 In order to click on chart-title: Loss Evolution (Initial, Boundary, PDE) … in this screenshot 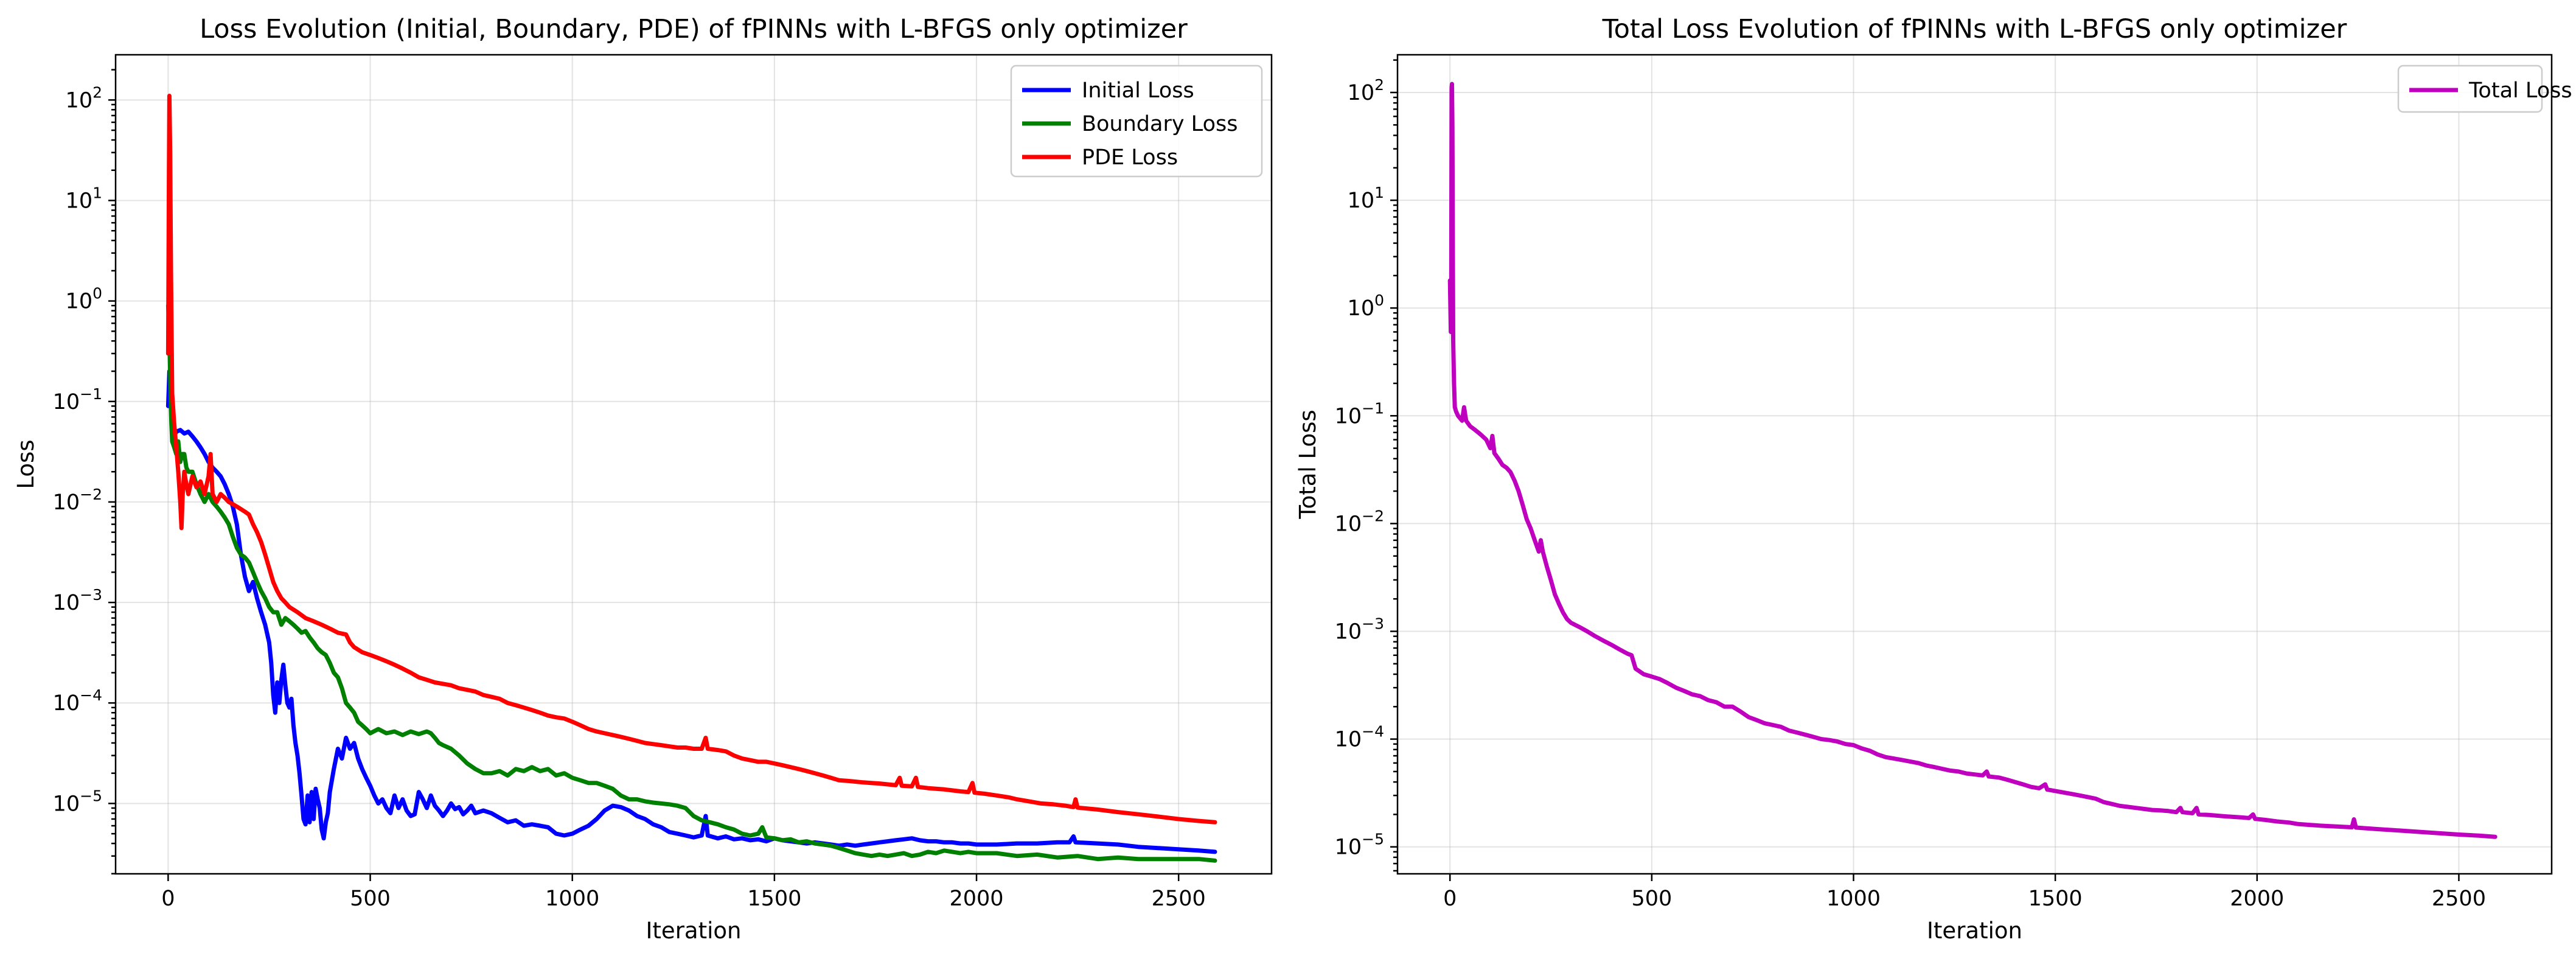, I will do `click(694, 29)`.